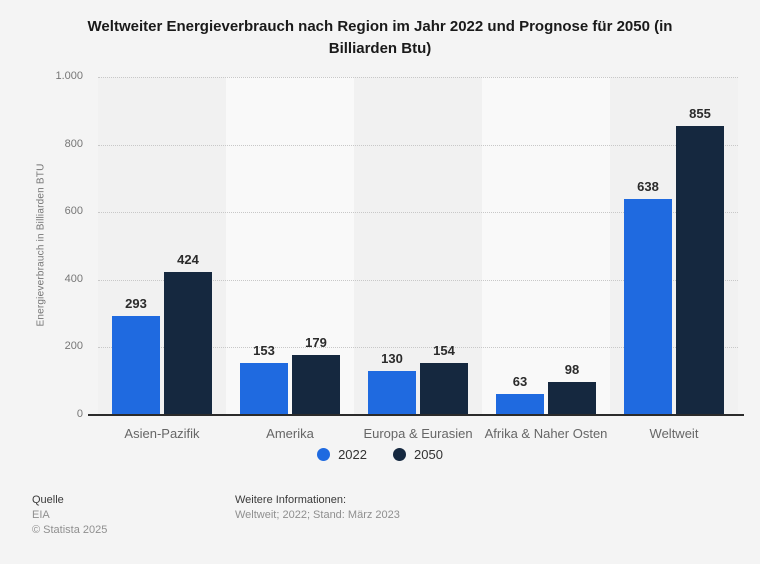 The width and height of the screenshot is (760, 564). Describe the element at coordinates (399, 454) in the screenshot. I see `legend-dot-2050-icon` at that location.